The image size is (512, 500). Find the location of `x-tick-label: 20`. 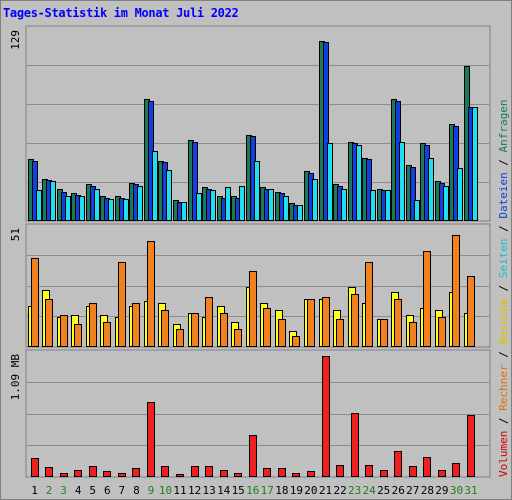

x-tick-label: 20 is located at coordinates (310, 490).